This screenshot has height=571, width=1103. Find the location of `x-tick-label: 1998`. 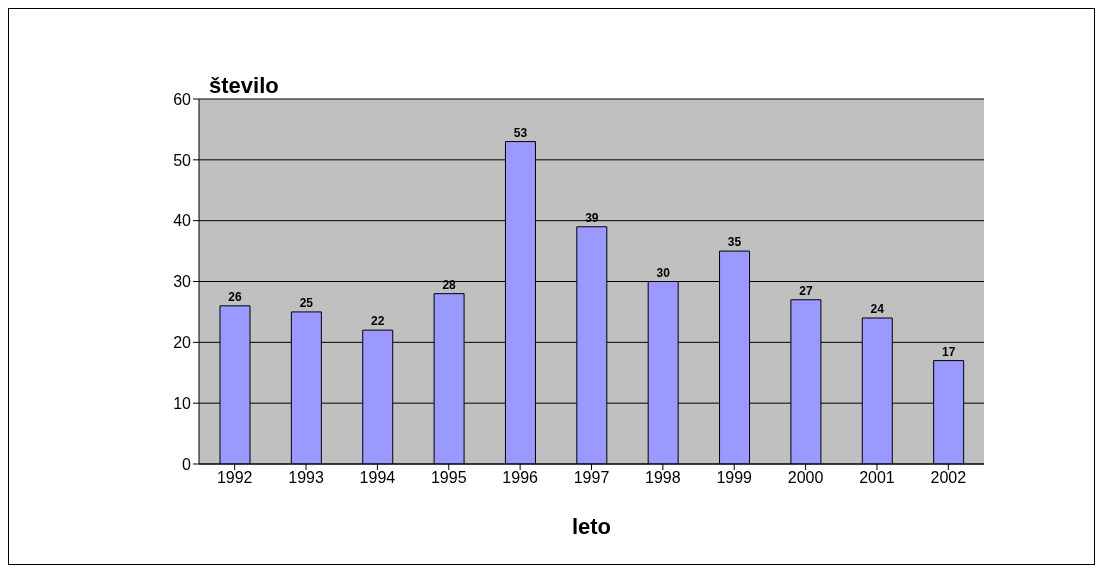

x-tick-label: 1998 is located at coordinates (663, 478).